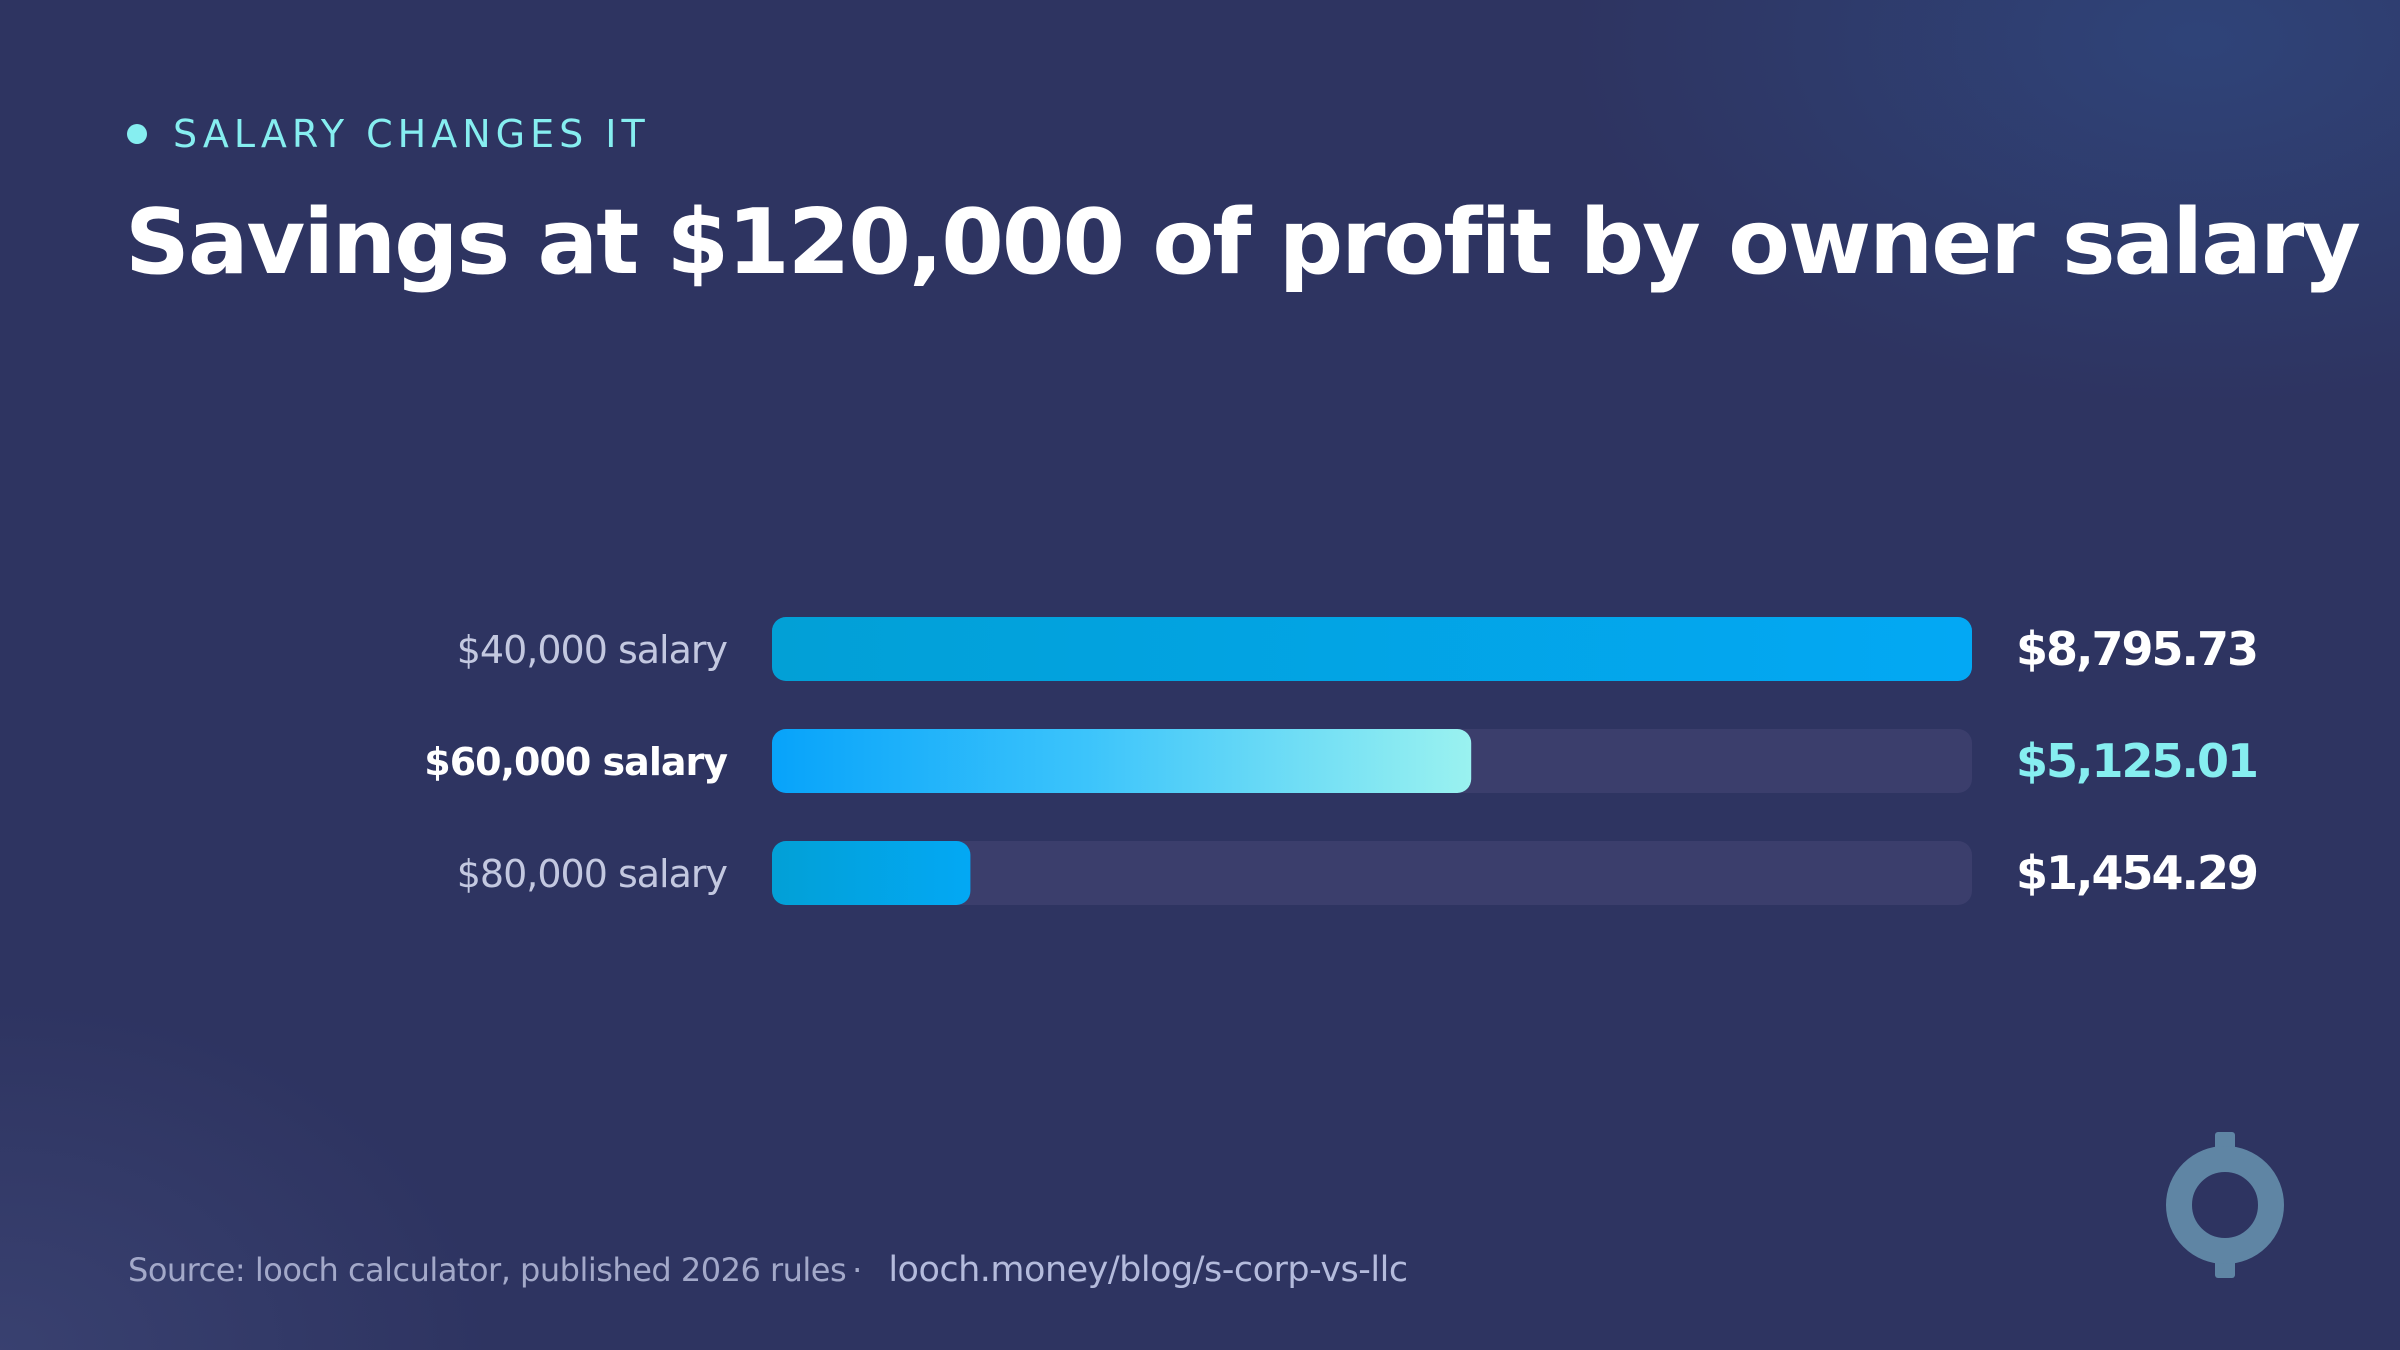 The width and height of the screenshot is (2400, 1350). Describe the element at coordinates (592, 650) in the screenshot. I see `category-label: $40,000 salary` at that location.